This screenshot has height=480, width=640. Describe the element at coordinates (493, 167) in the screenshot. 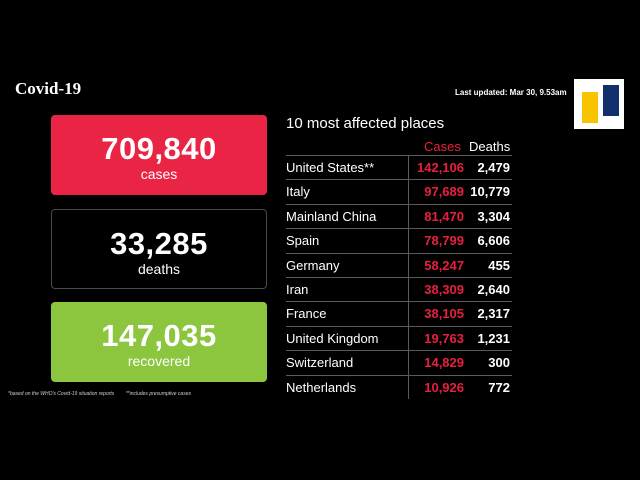

I see `place-deaths: 2,479` at that location.